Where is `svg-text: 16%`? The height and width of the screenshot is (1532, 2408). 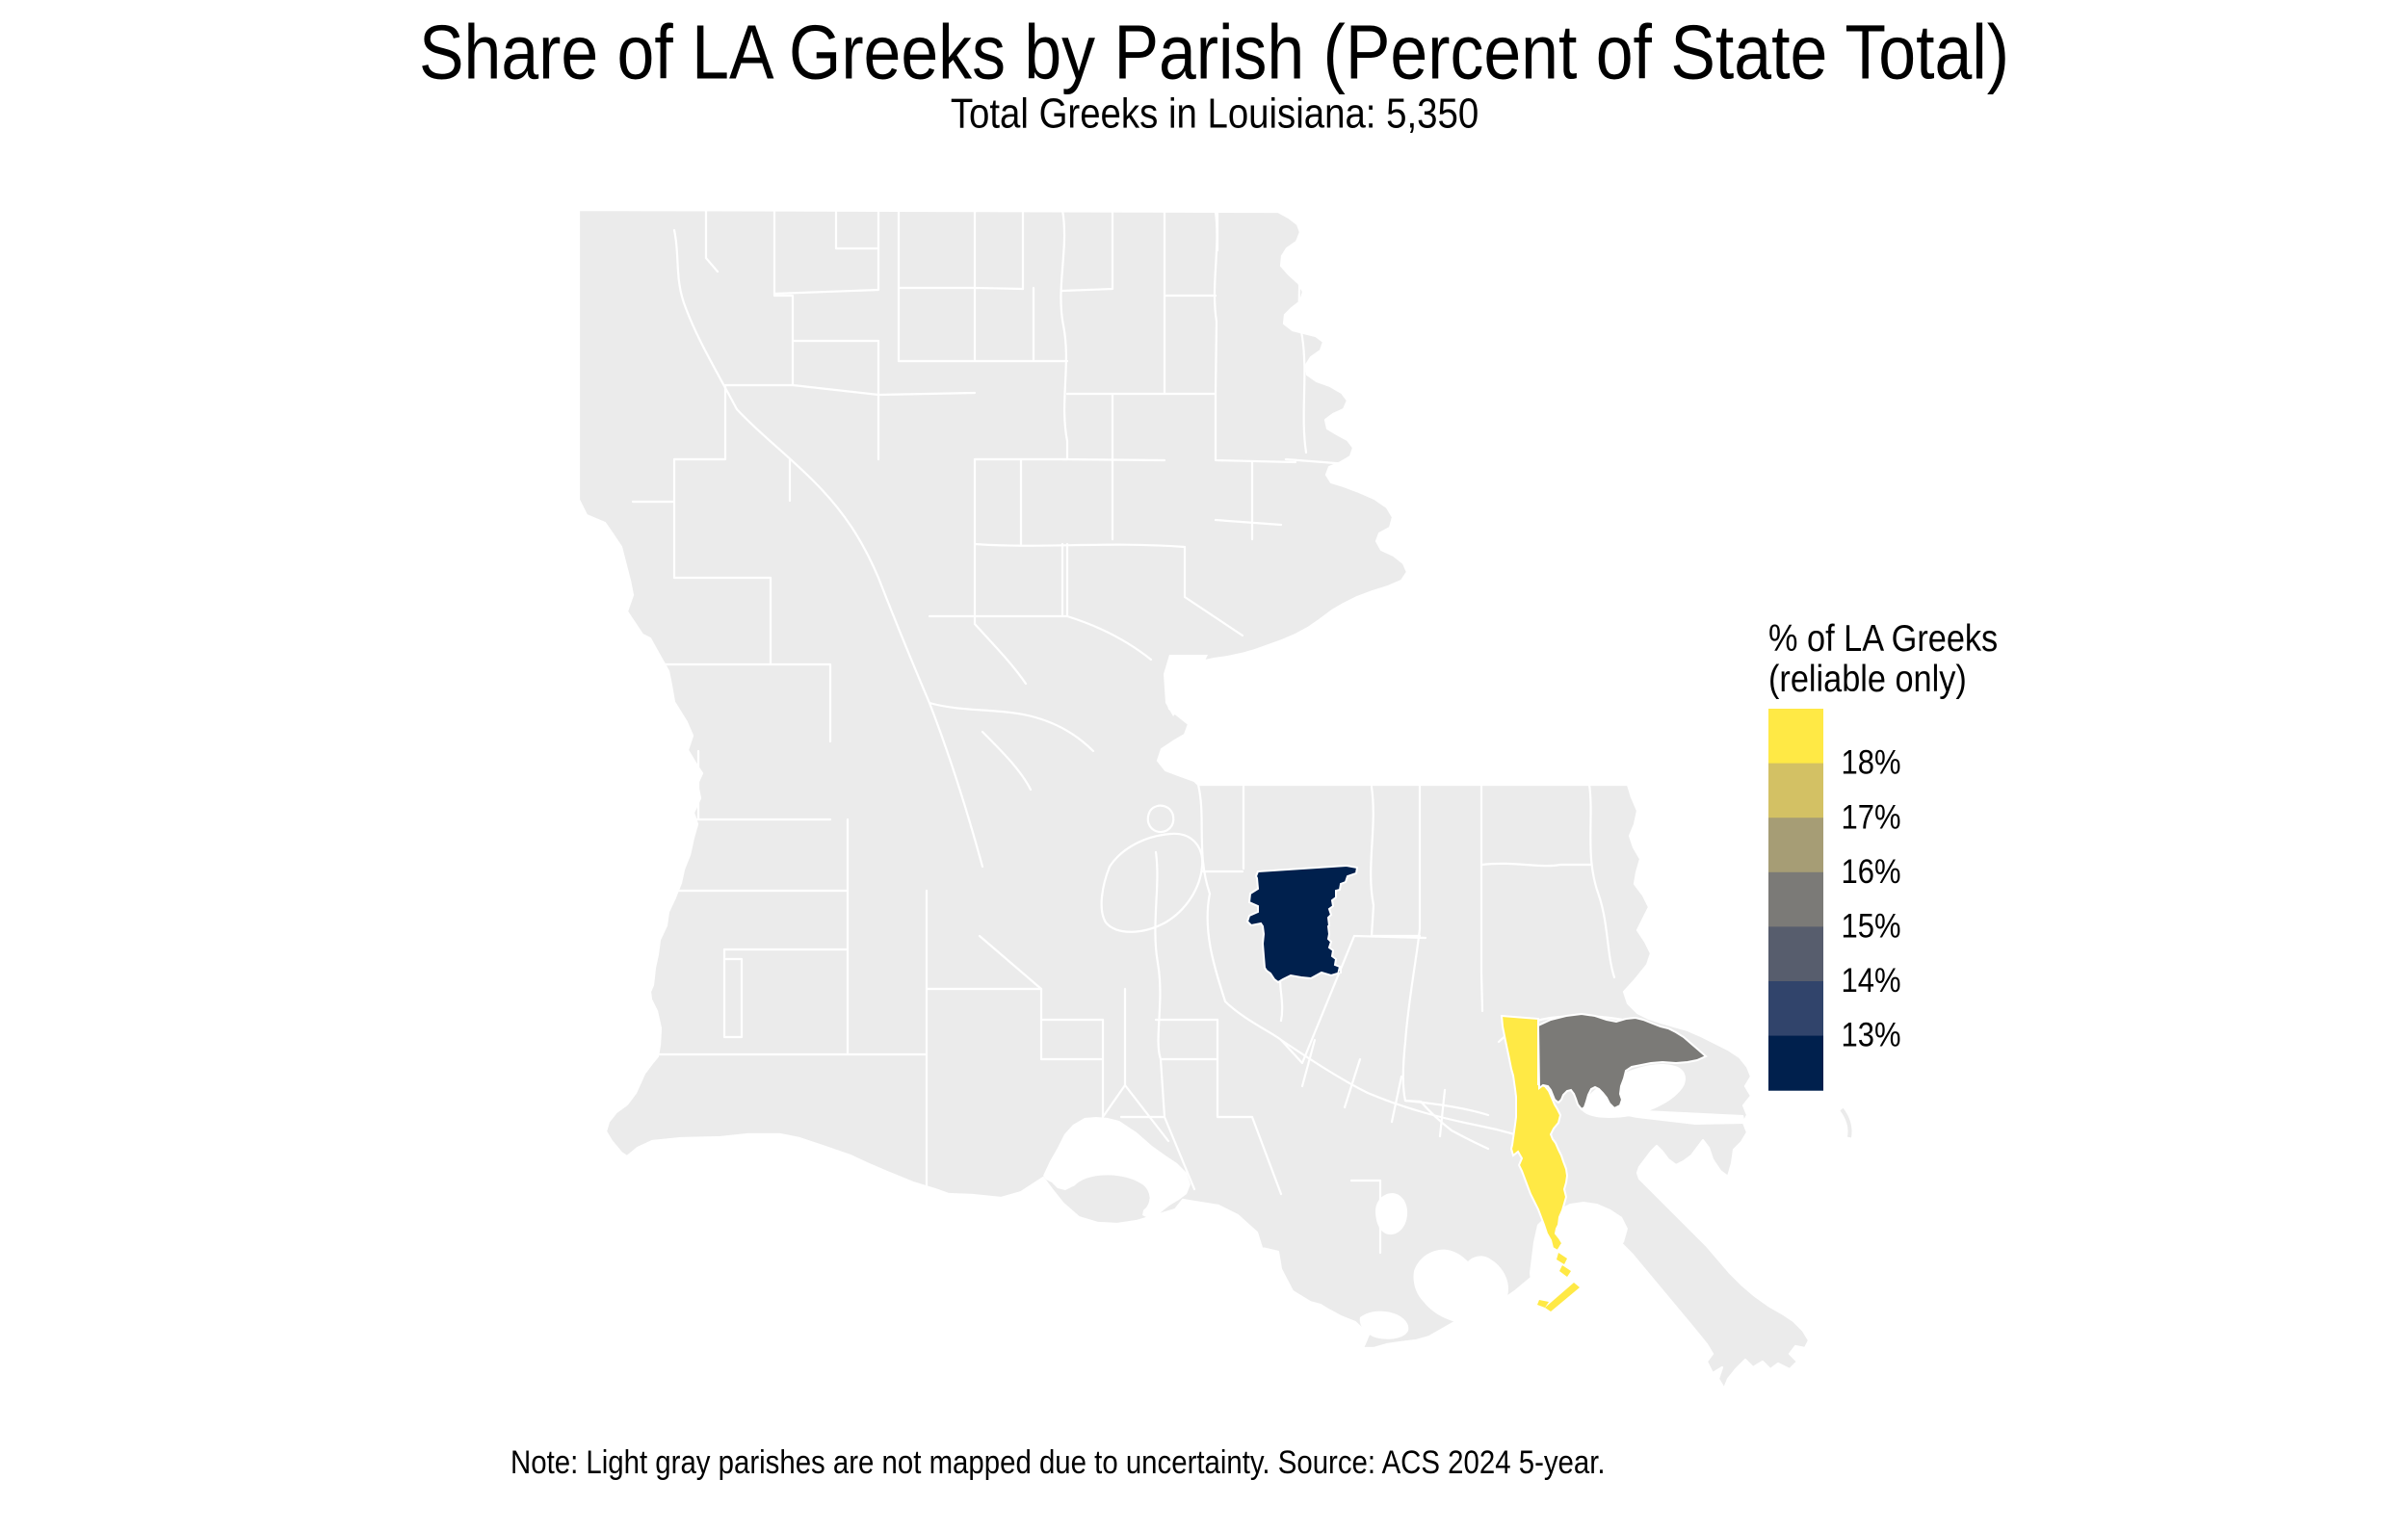 svg-text: 16% is located at coordinates (1871, 872).